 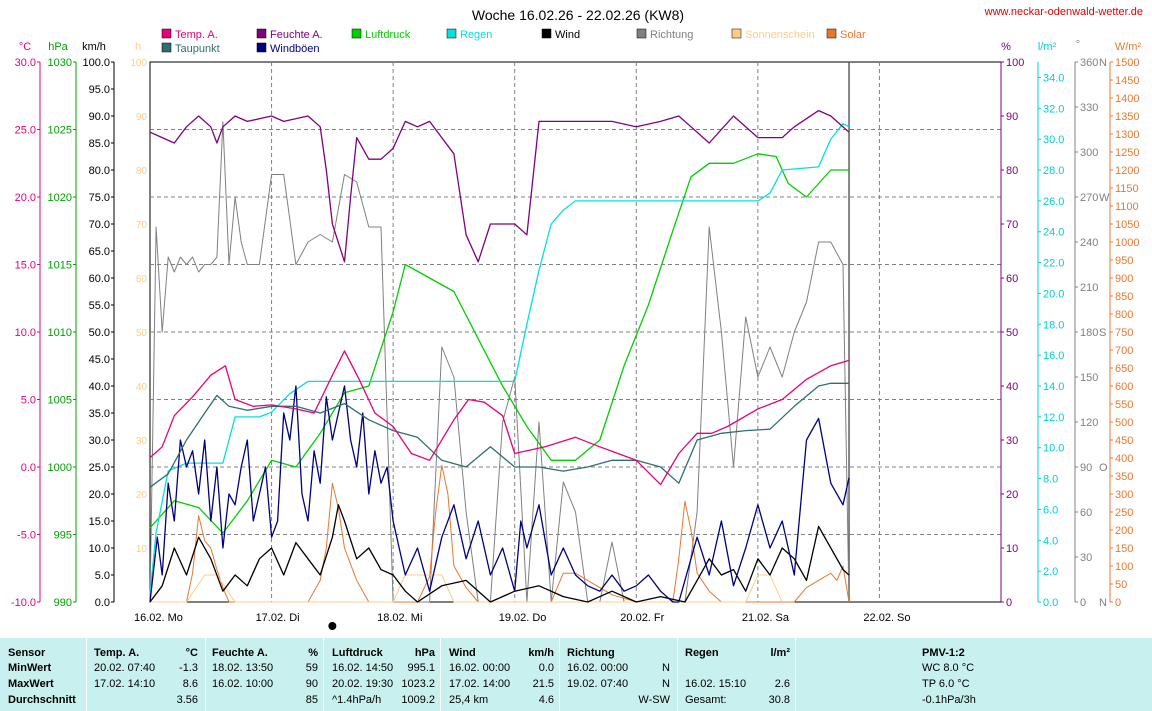 I want to click on humidity-avg-value: 85, so click(x=311, y=700).